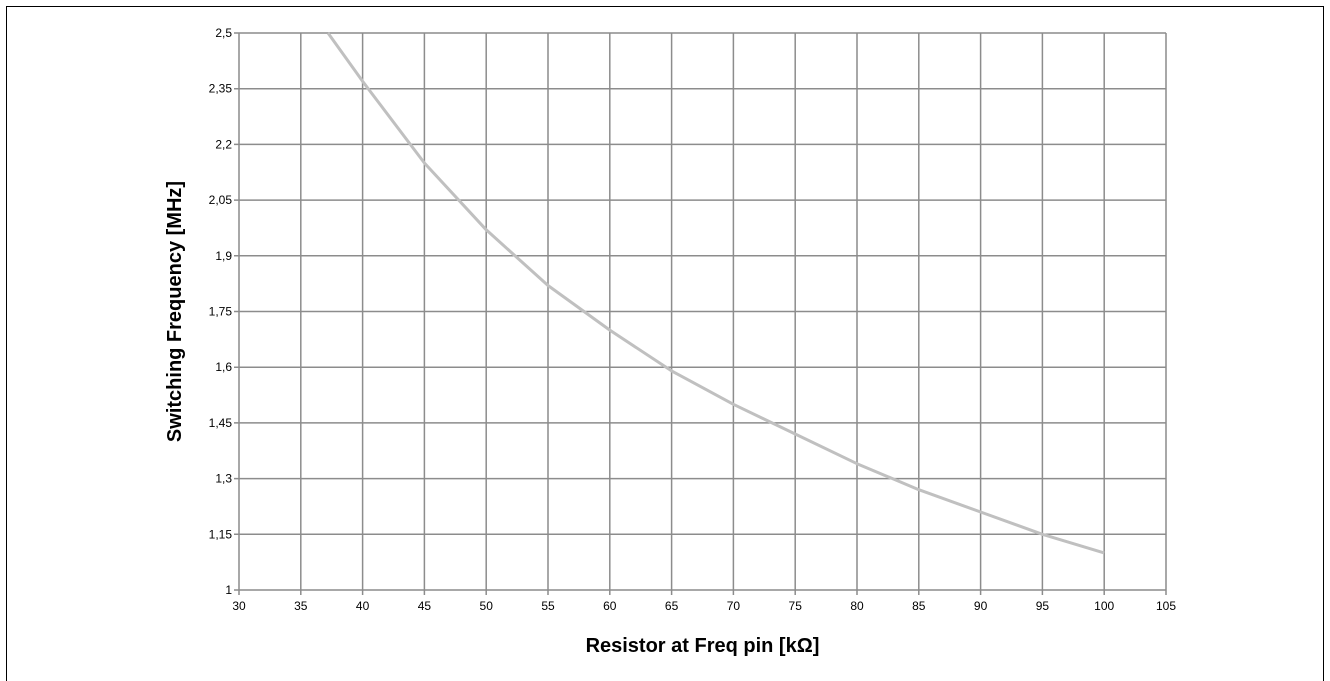  Describe the element at coordinates (301, 606) in the screenshot. I see `x-tick-label: 35` at that location.